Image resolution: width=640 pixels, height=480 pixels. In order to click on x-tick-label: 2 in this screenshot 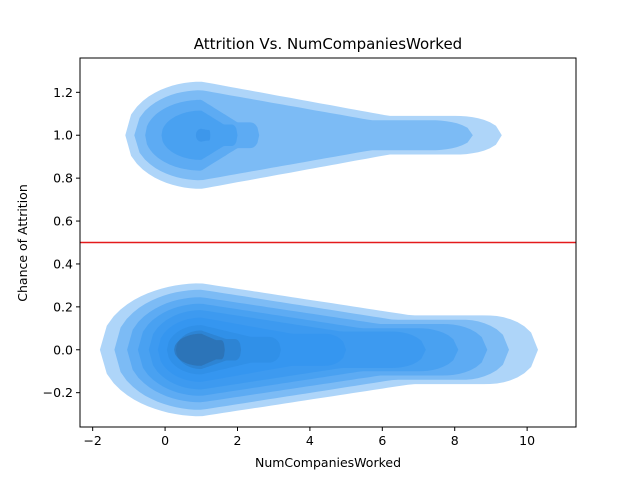, I will do `click(238, 440)`.